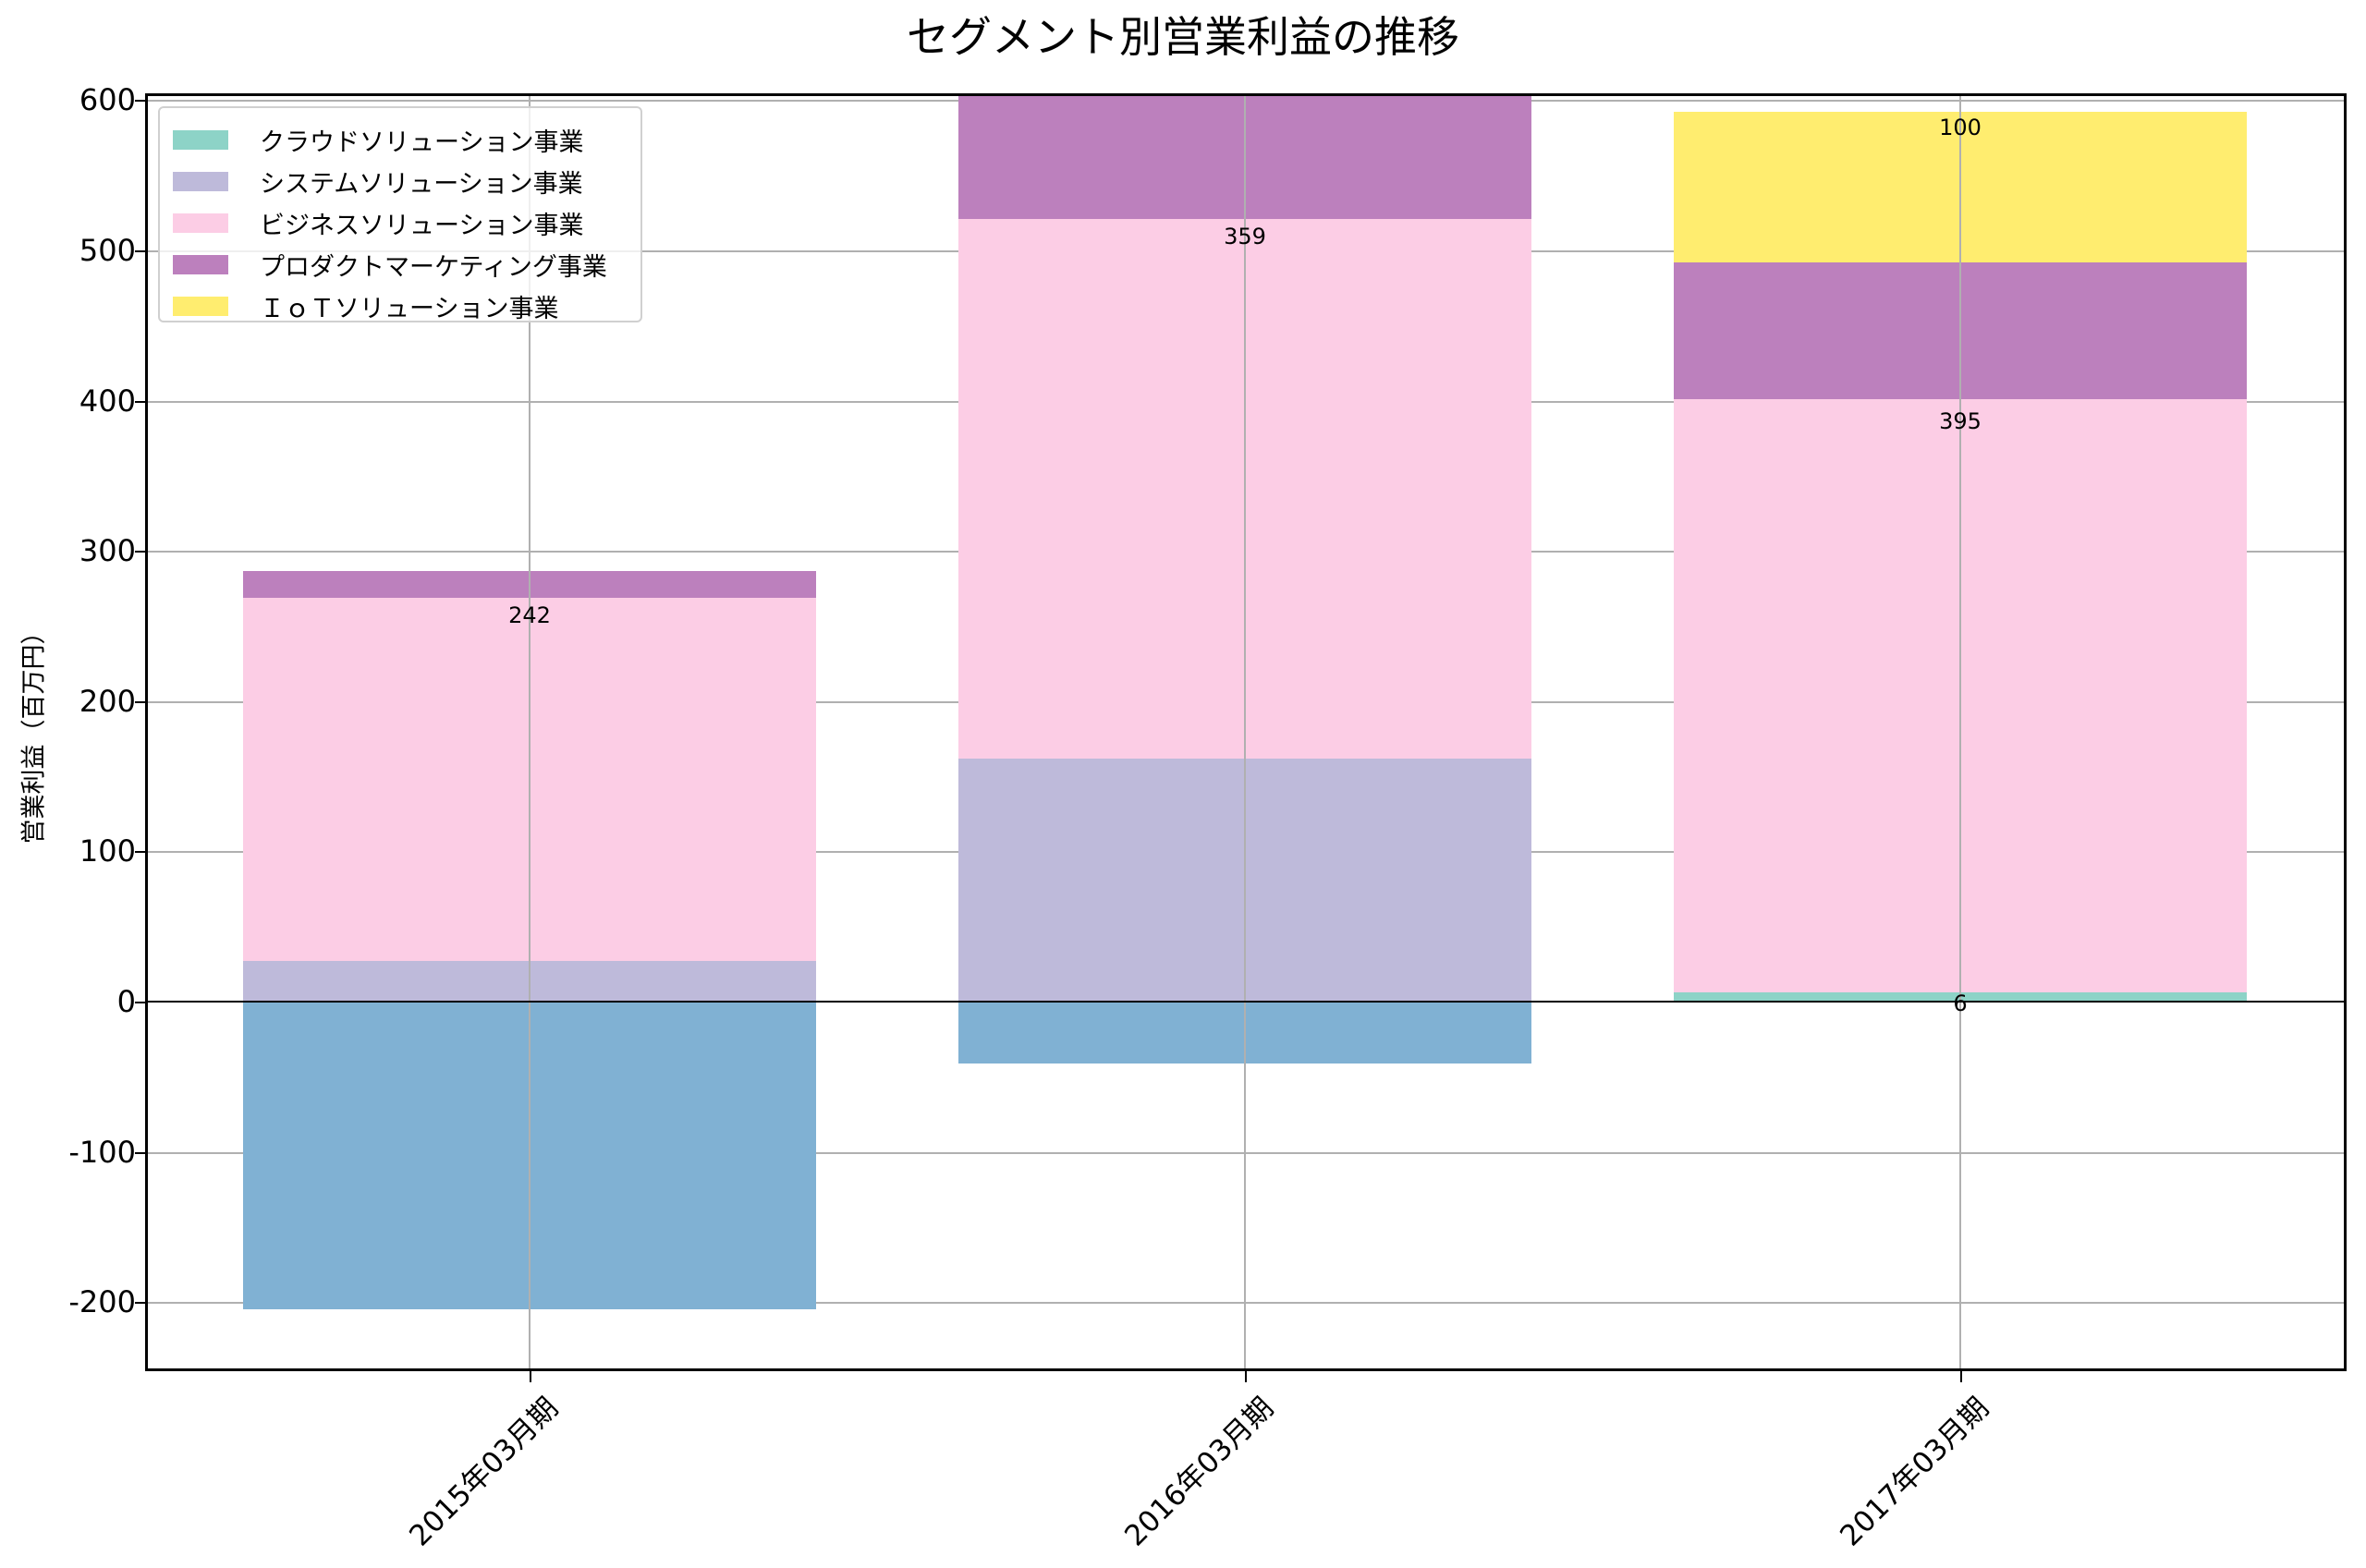  What do you see at coordinates (108, 851) in the screenshot?
I see `y-tick-label: 100` at bounding box center [108, 851].